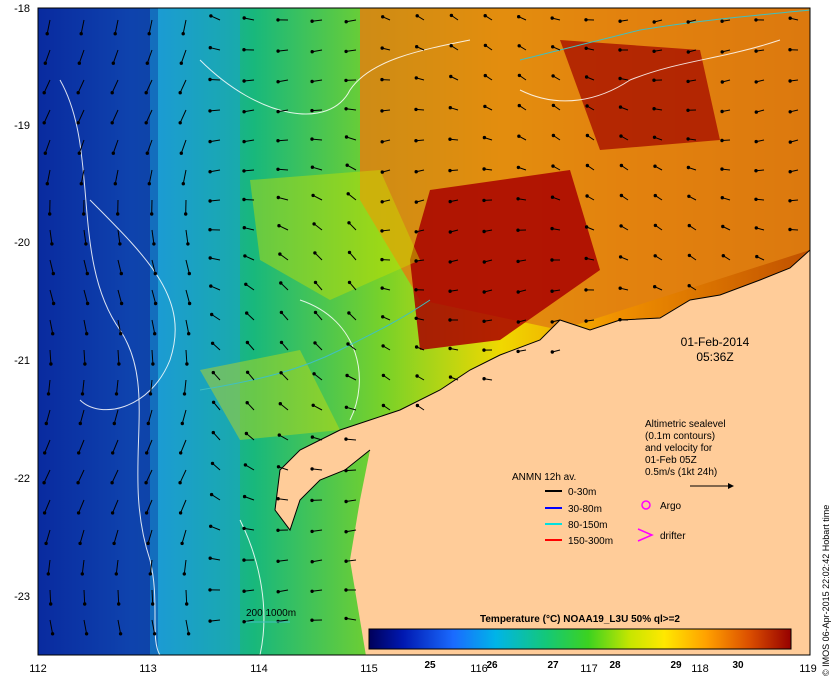 The height and width of the screenshot is (680, 840). I want to click on lat-tick: -18, so click(22, 9).